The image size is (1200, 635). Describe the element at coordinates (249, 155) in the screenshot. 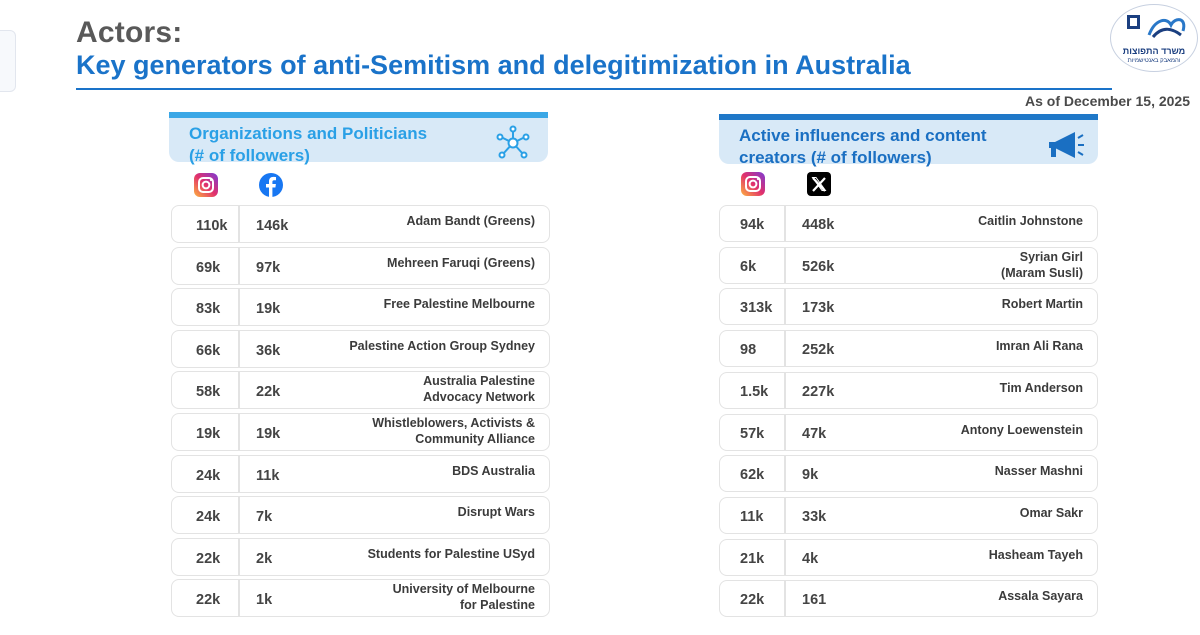

I see `organizations-title-line2: (# of followers)` at that location.